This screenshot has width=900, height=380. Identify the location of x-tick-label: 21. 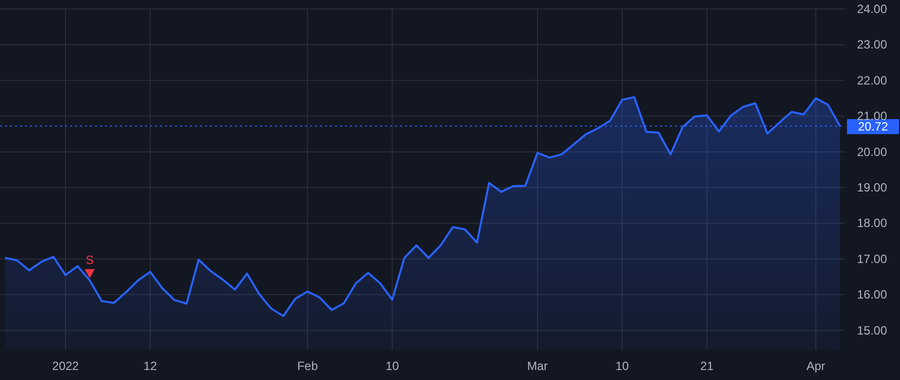
(707, 366).